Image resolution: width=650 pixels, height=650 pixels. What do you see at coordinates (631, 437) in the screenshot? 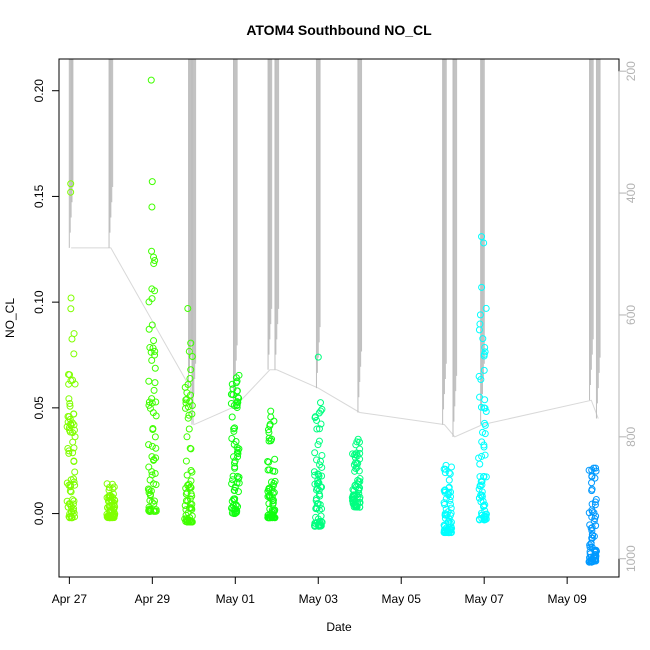
I see `right-tick-label: 800` at bounding box center [631, 437].